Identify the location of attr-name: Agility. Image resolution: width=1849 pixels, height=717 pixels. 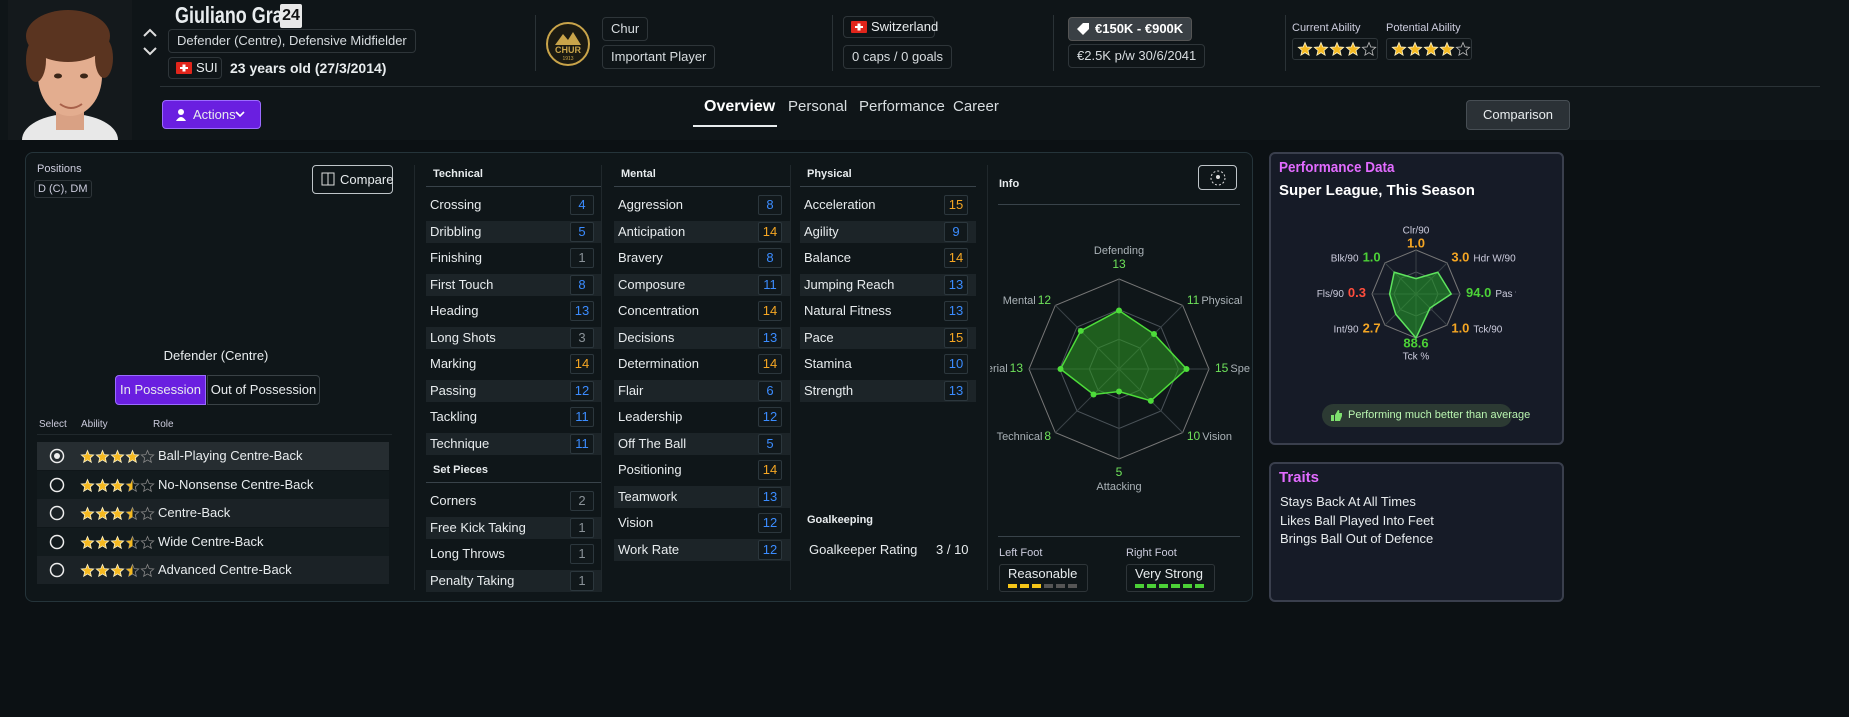
(821, 231).